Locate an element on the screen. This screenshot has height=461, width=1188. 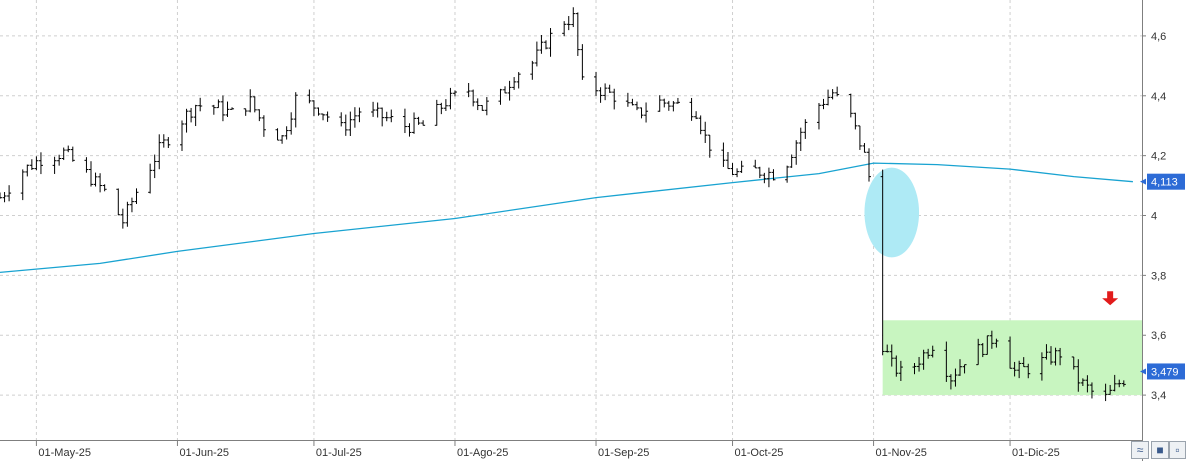
save-button: ■ is located at coordinates (1160, 450).